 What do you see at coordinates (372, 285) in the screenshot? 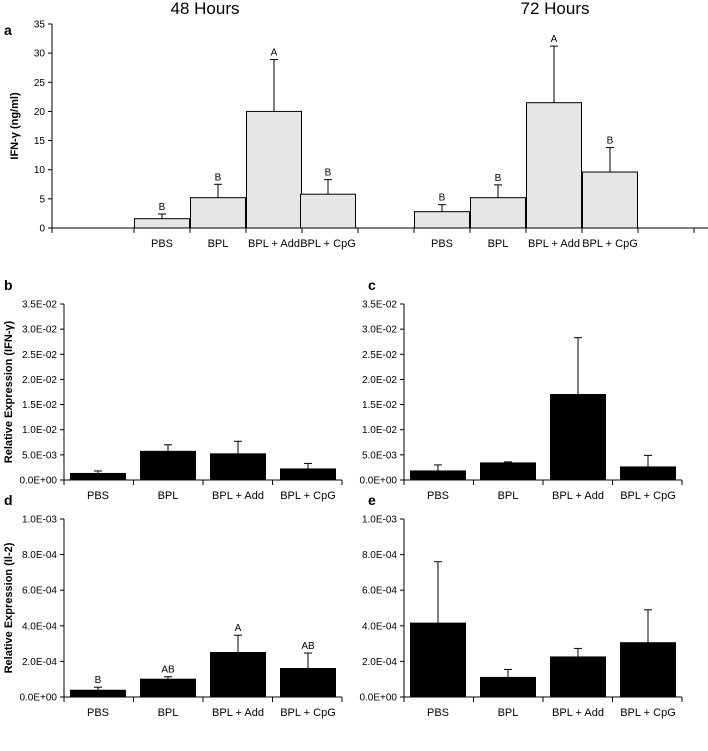
I see `panel-label: c` at bounding box center [372, 285].